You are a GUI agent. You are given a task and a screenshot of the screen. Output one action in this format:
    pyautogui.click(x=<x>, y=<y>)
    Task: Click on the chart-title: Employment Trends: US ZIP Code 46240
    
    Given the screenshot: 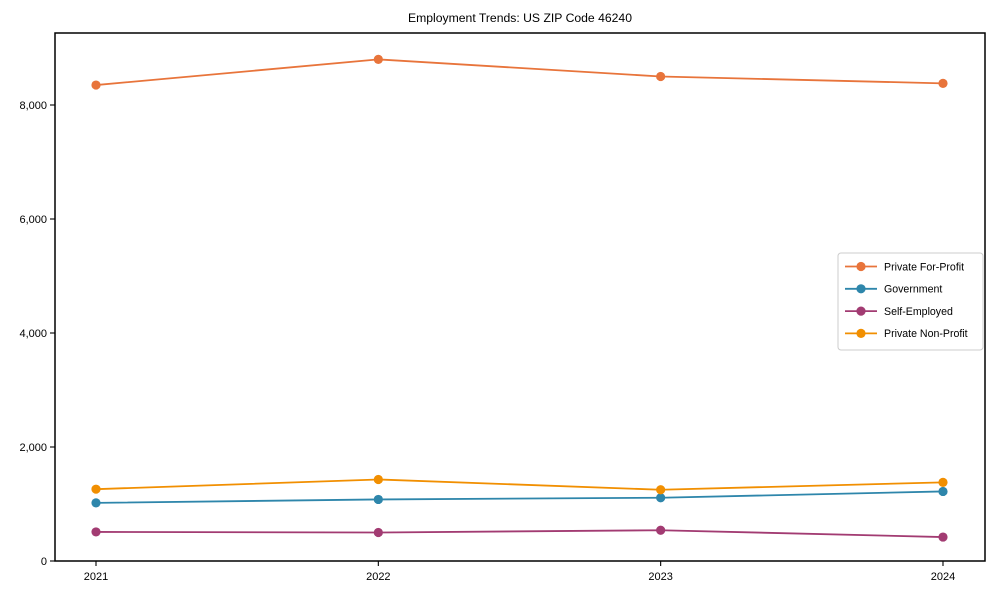 What is the action you would take?
    pyautogui.click(x=520, y=18)
    